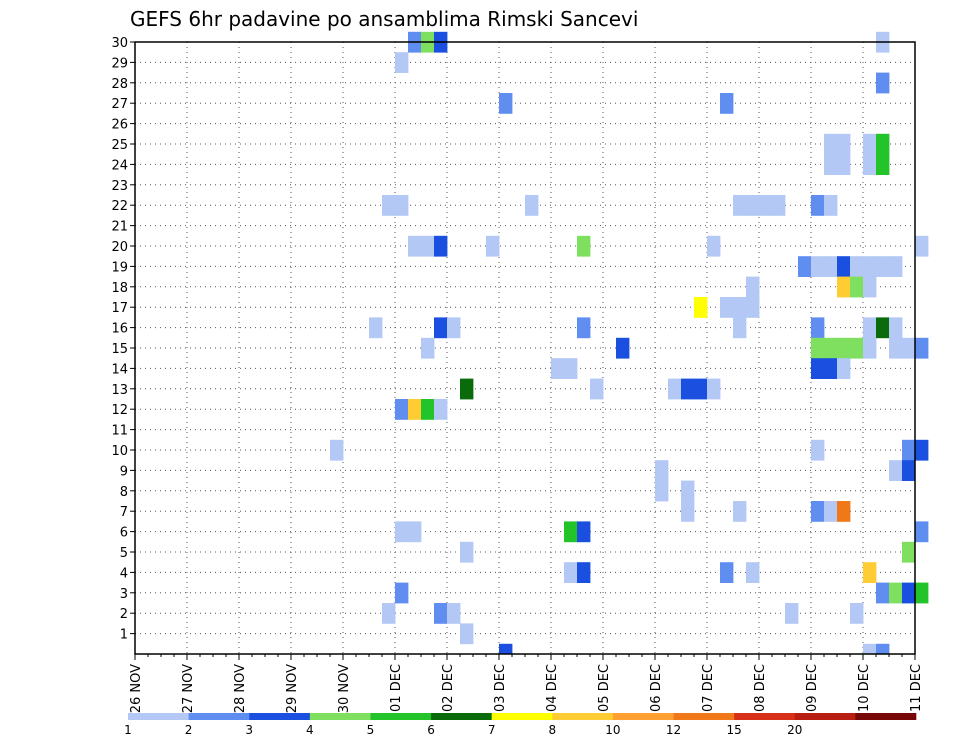  I want to click on x-tick-label: 04 DEC, so click(552, 688).